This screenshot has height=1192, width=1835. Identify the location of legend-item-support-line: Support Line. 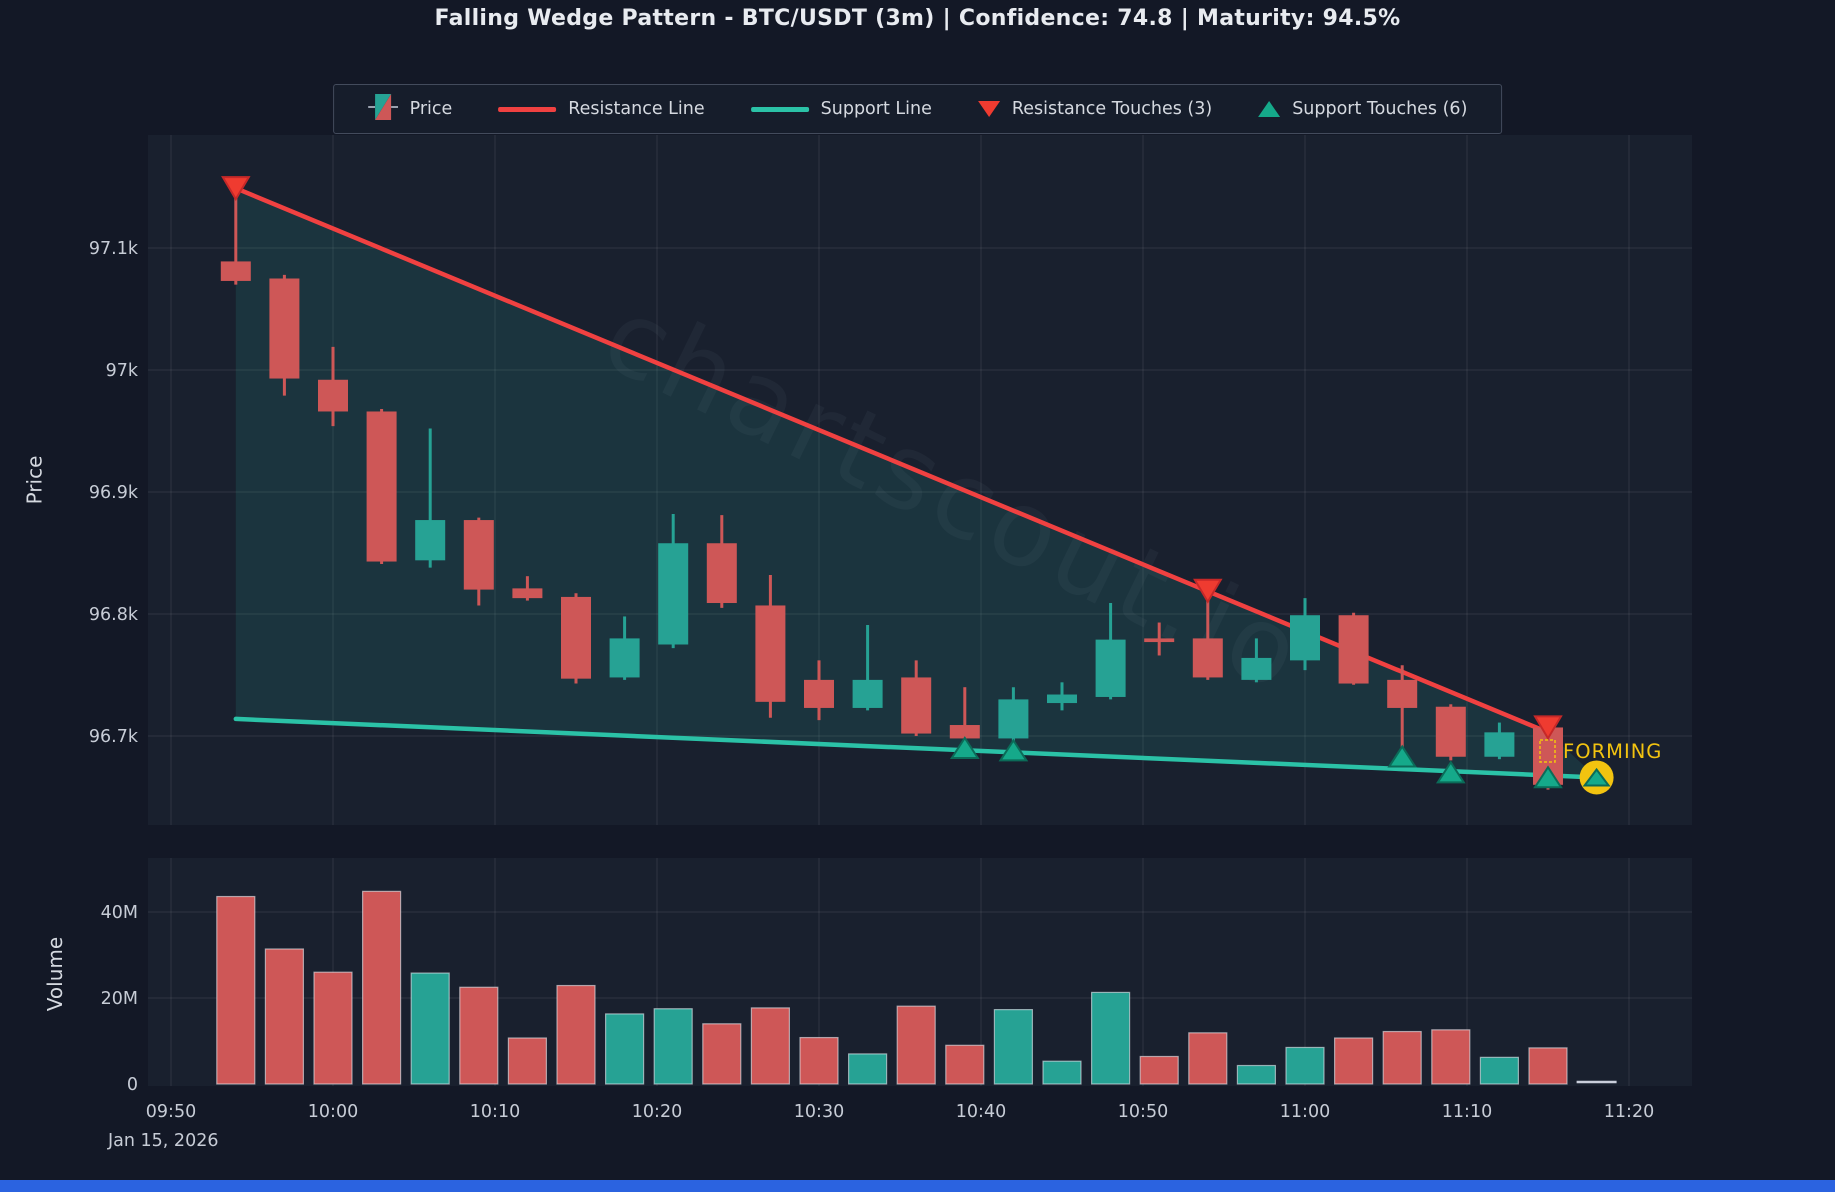
(841, 109).